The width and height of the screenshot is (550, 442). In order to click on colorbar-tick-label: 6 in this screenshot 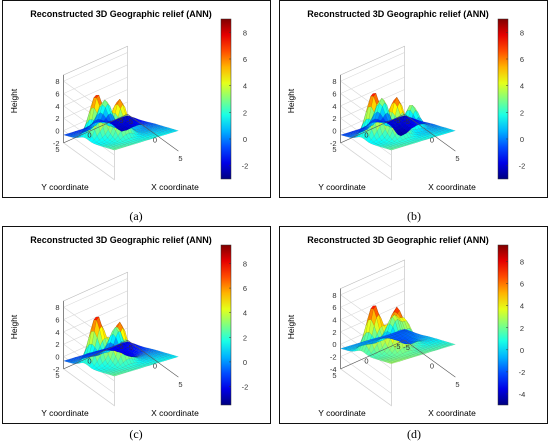, I will do `click(245, 59)`.